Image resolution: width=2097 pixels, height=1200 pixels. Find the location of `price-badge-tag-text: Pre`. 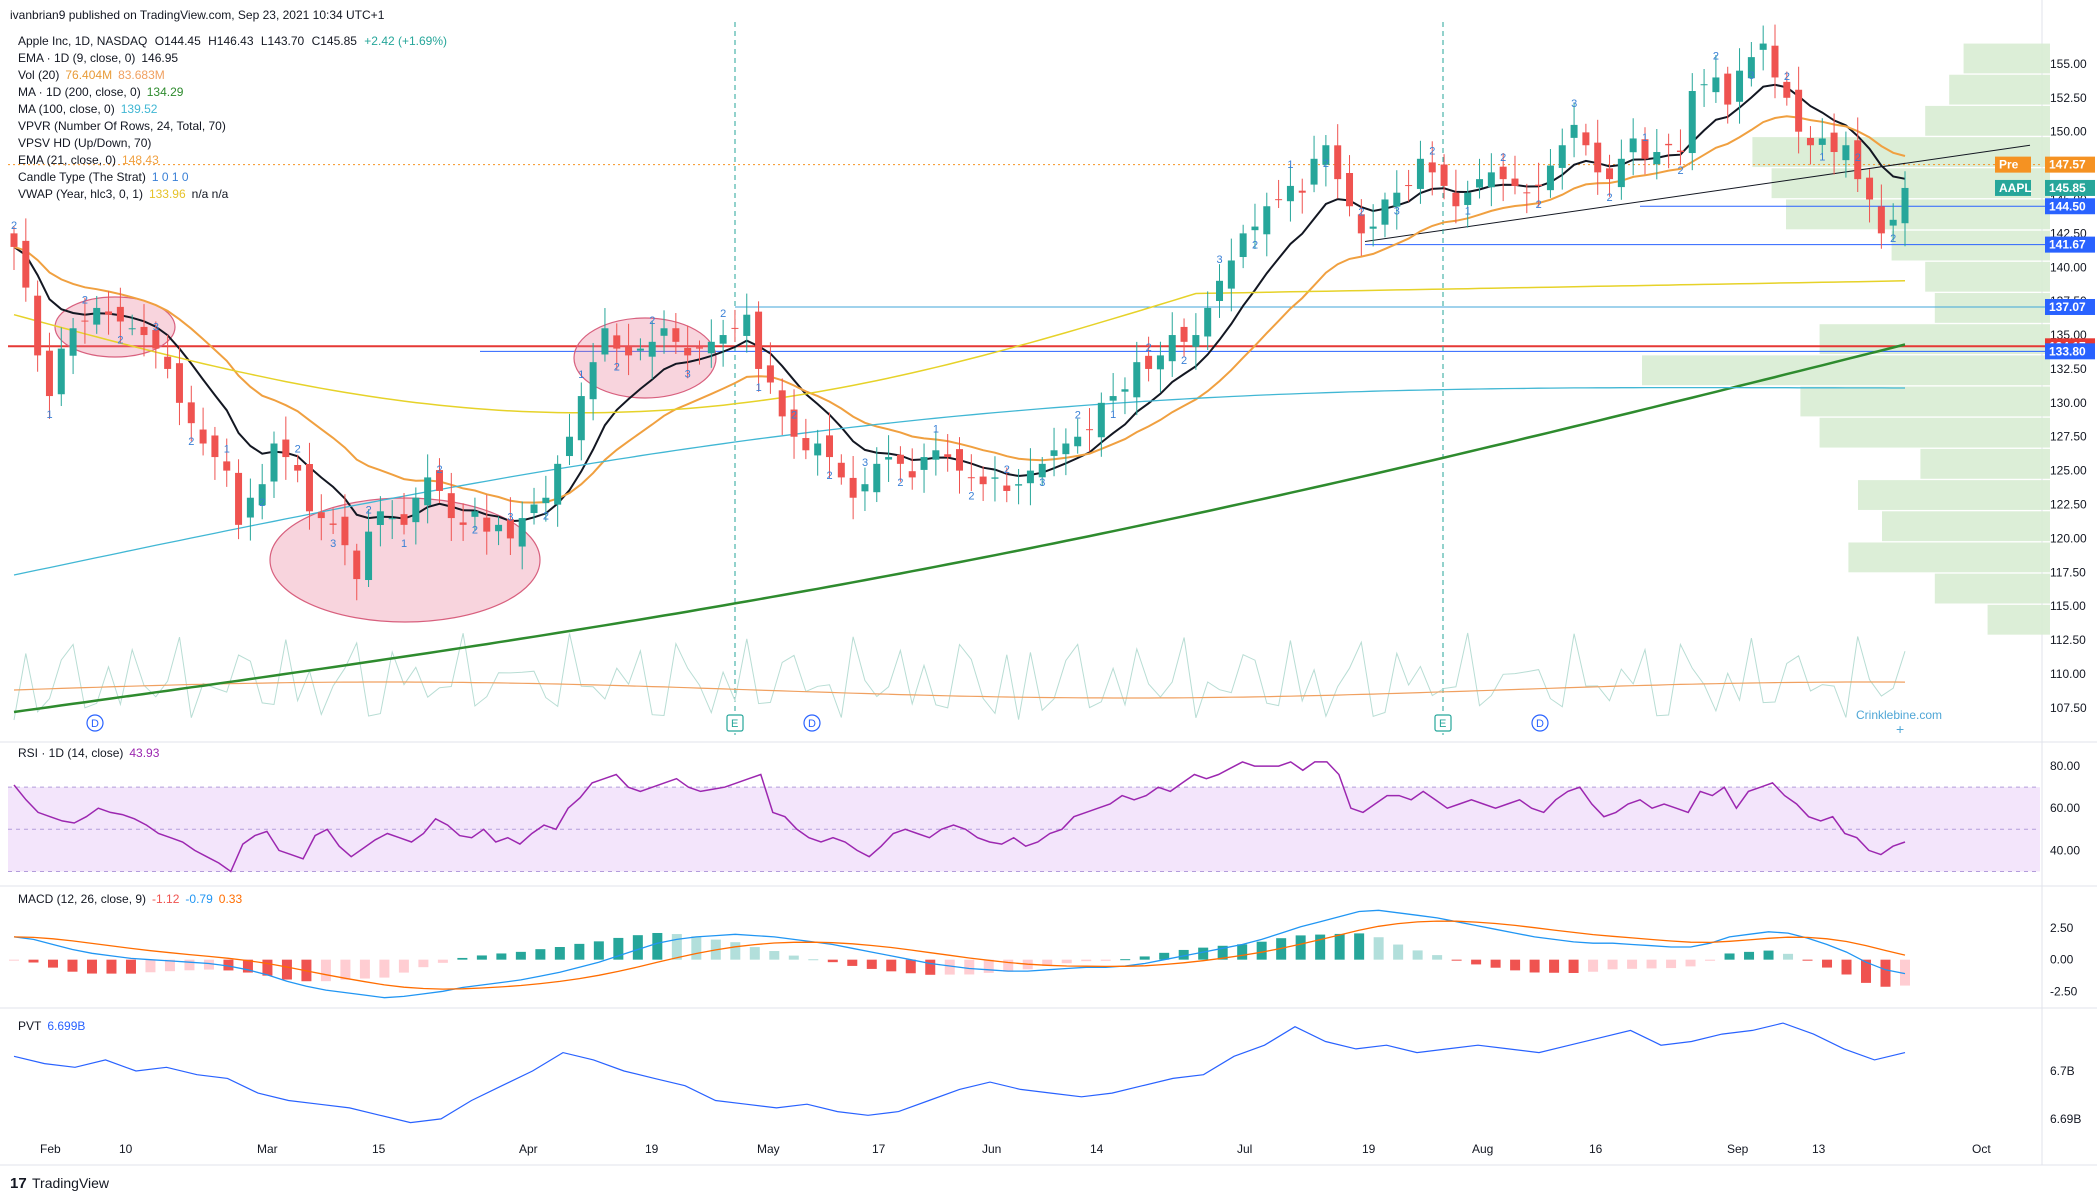

price-badge-tag-text: Pre is located at coordinates (2009, 165).